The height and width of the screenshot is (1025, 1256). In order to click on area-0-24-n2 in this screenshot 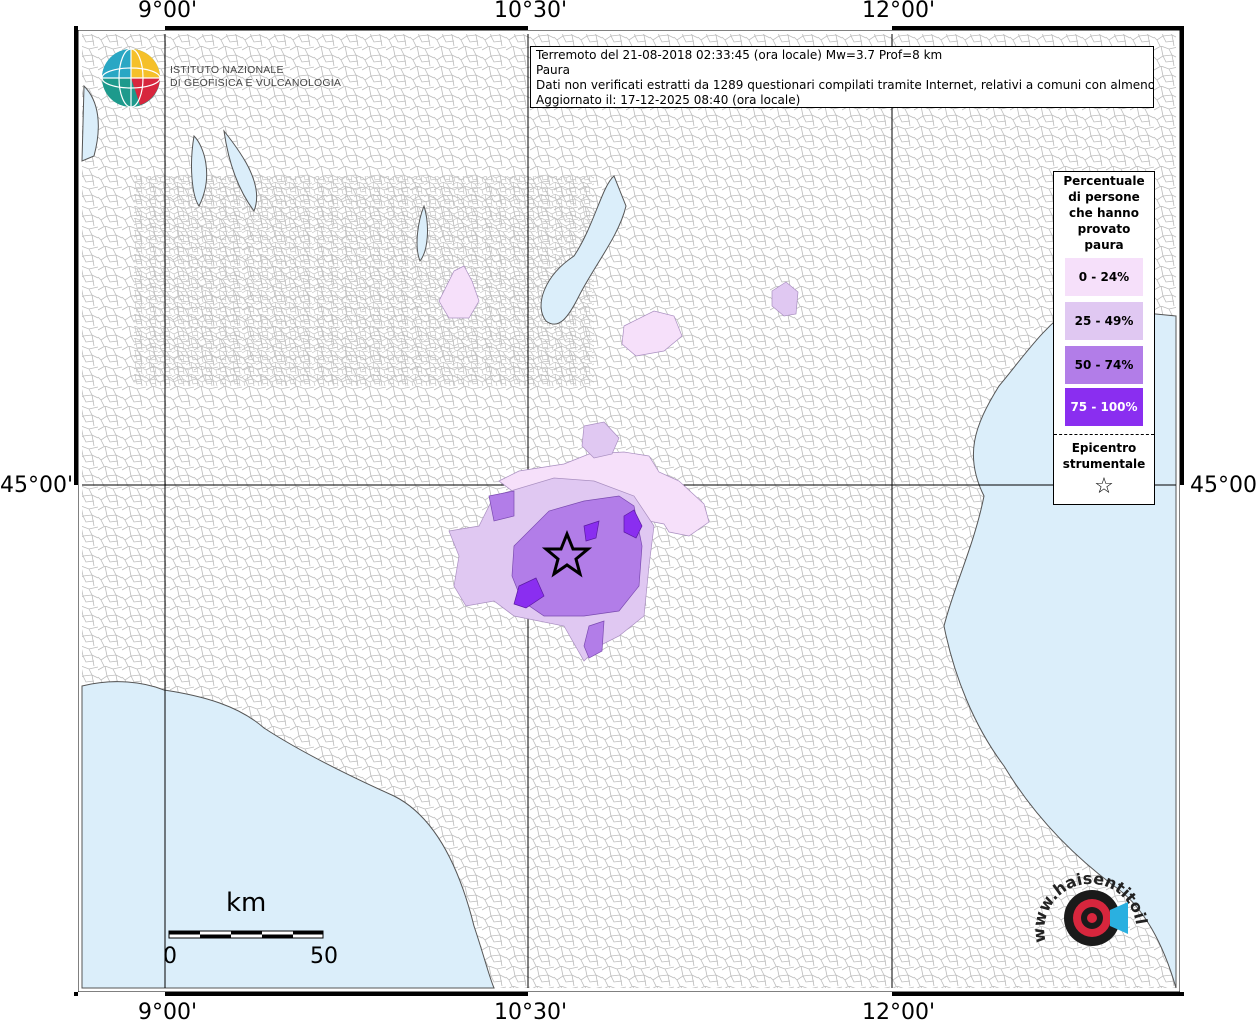, I will do `click(652, 333)`.